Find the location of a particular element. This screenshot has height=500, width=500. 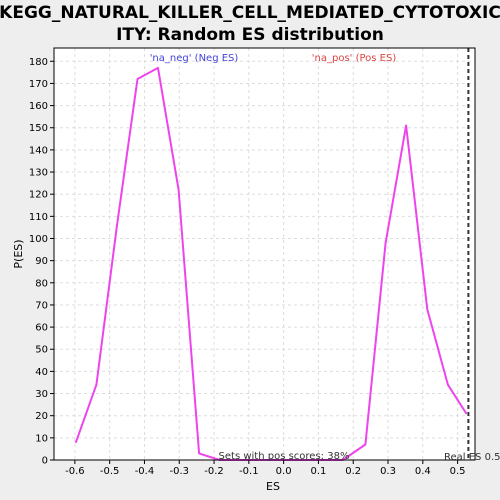

x-tick-label: -0.2 is located at coordinates (214, 471).